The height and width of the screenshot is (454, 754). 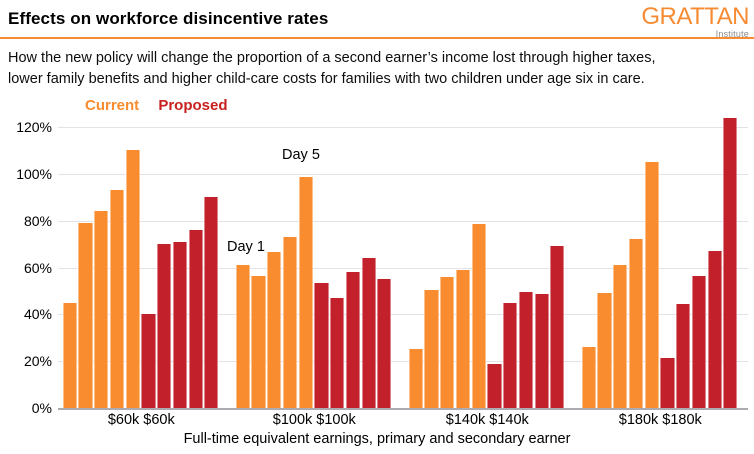 What do you see at coordinates (314, 420) in the screenshot?
I see `x-tick-label: $100k $100k` at bounding box center [314, 420].